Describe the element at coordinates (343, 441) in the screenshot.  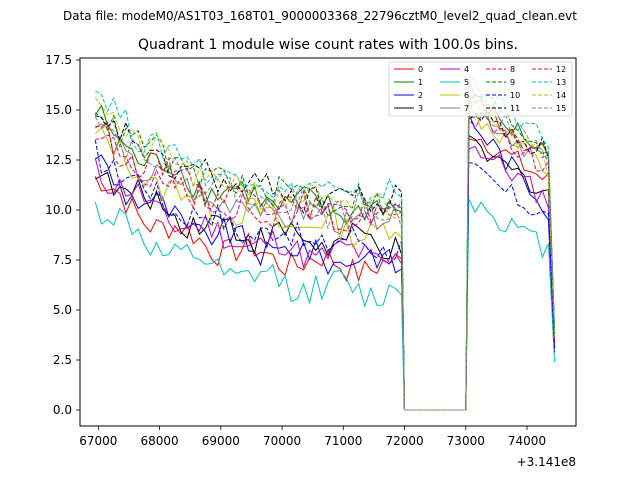
I see `x-tick-label: 71000` at that location.